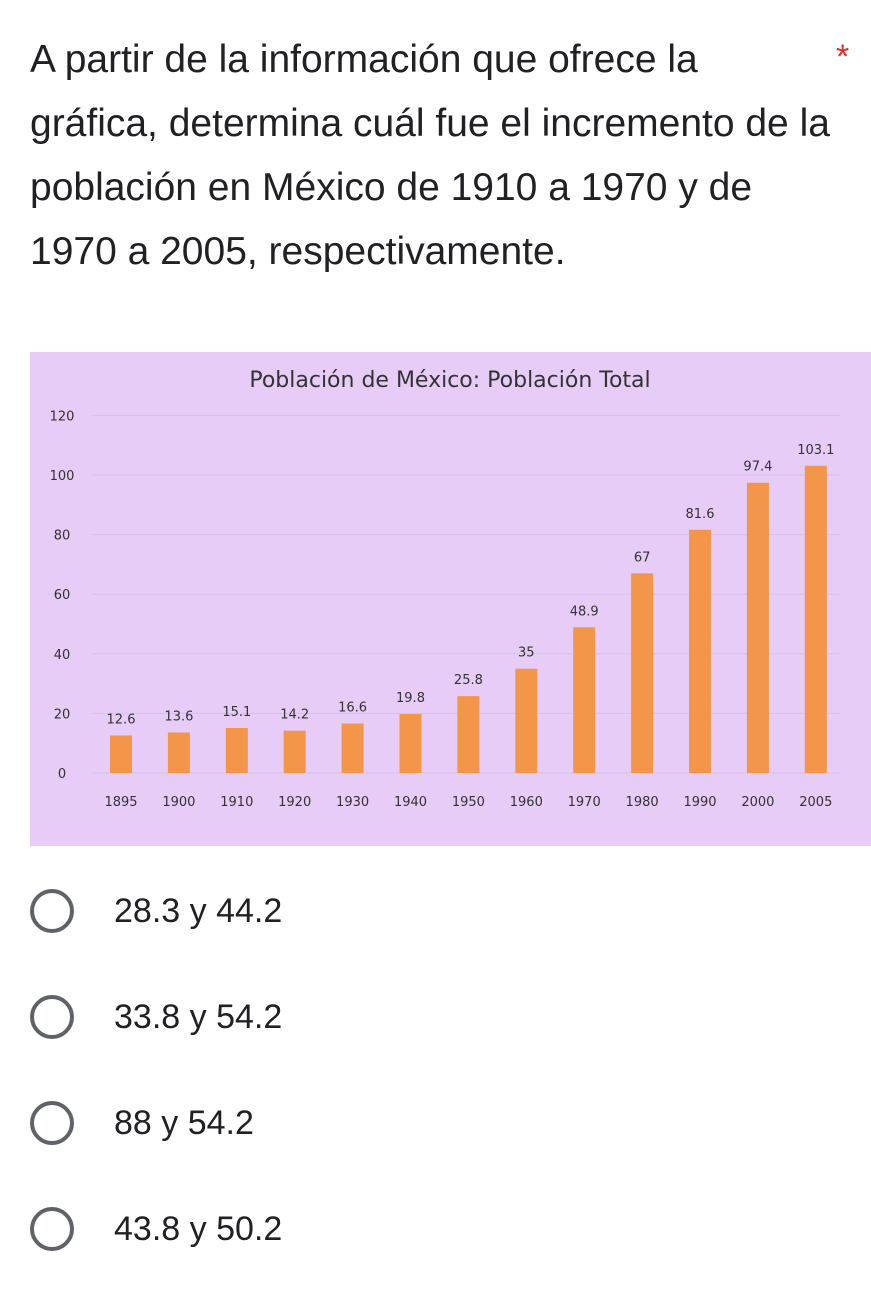 The width and height of the screenshot is (871, 1302). What do you see at coordinates (294, 802) in the screenshot?
I see `x-tick-label: 1920` at bounding box center [294, 802].